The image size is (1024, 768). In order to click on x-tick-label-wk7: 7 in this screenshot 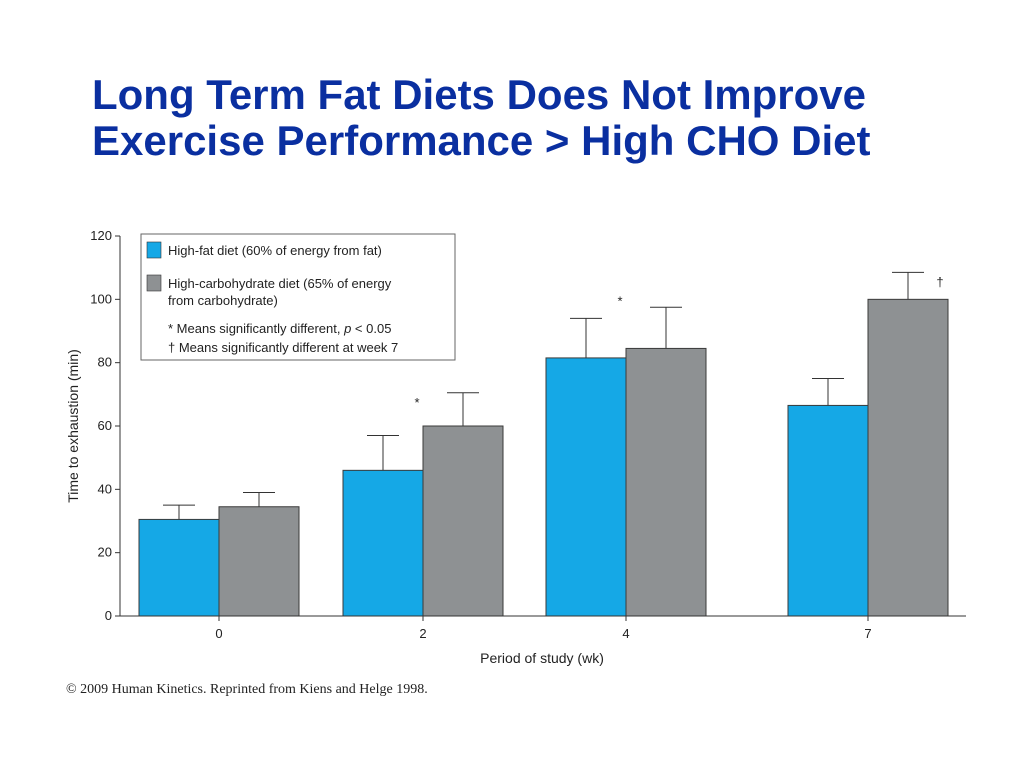, I will do `click(867, 633)`.